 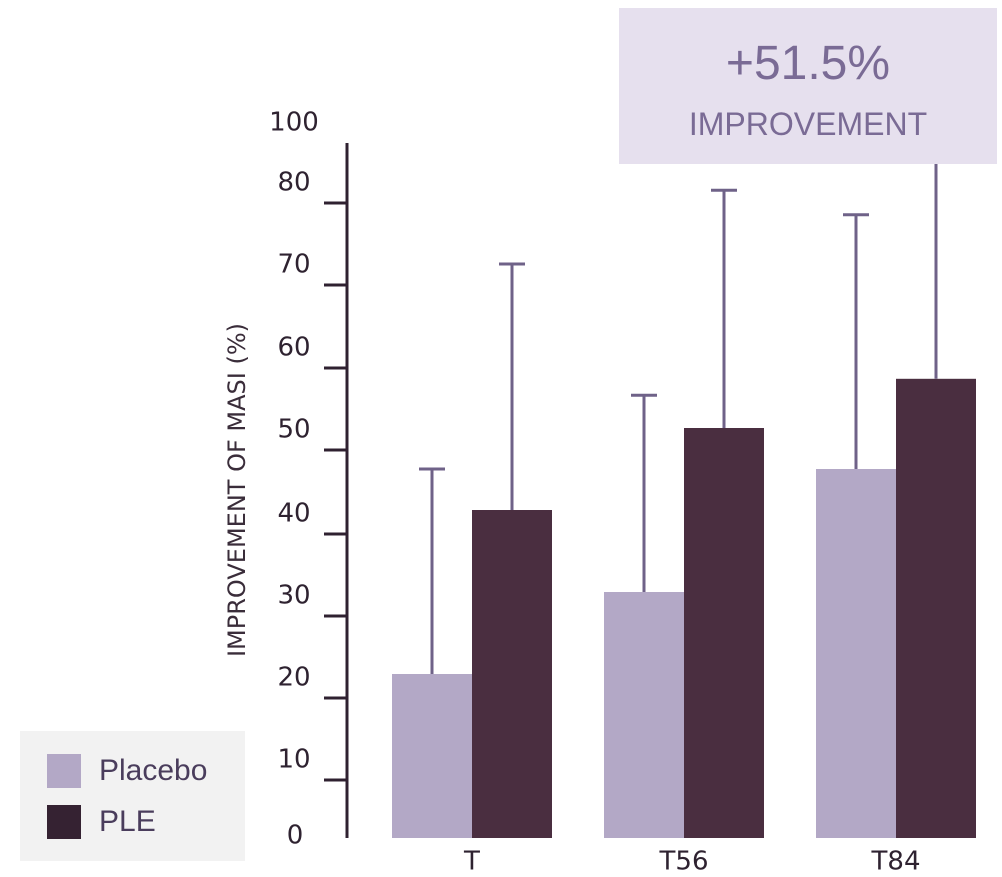 What do you see at coordinates (856, 653) in the screenshot?
I see `bar-placebo-t84` at bounding box center [856, 653].